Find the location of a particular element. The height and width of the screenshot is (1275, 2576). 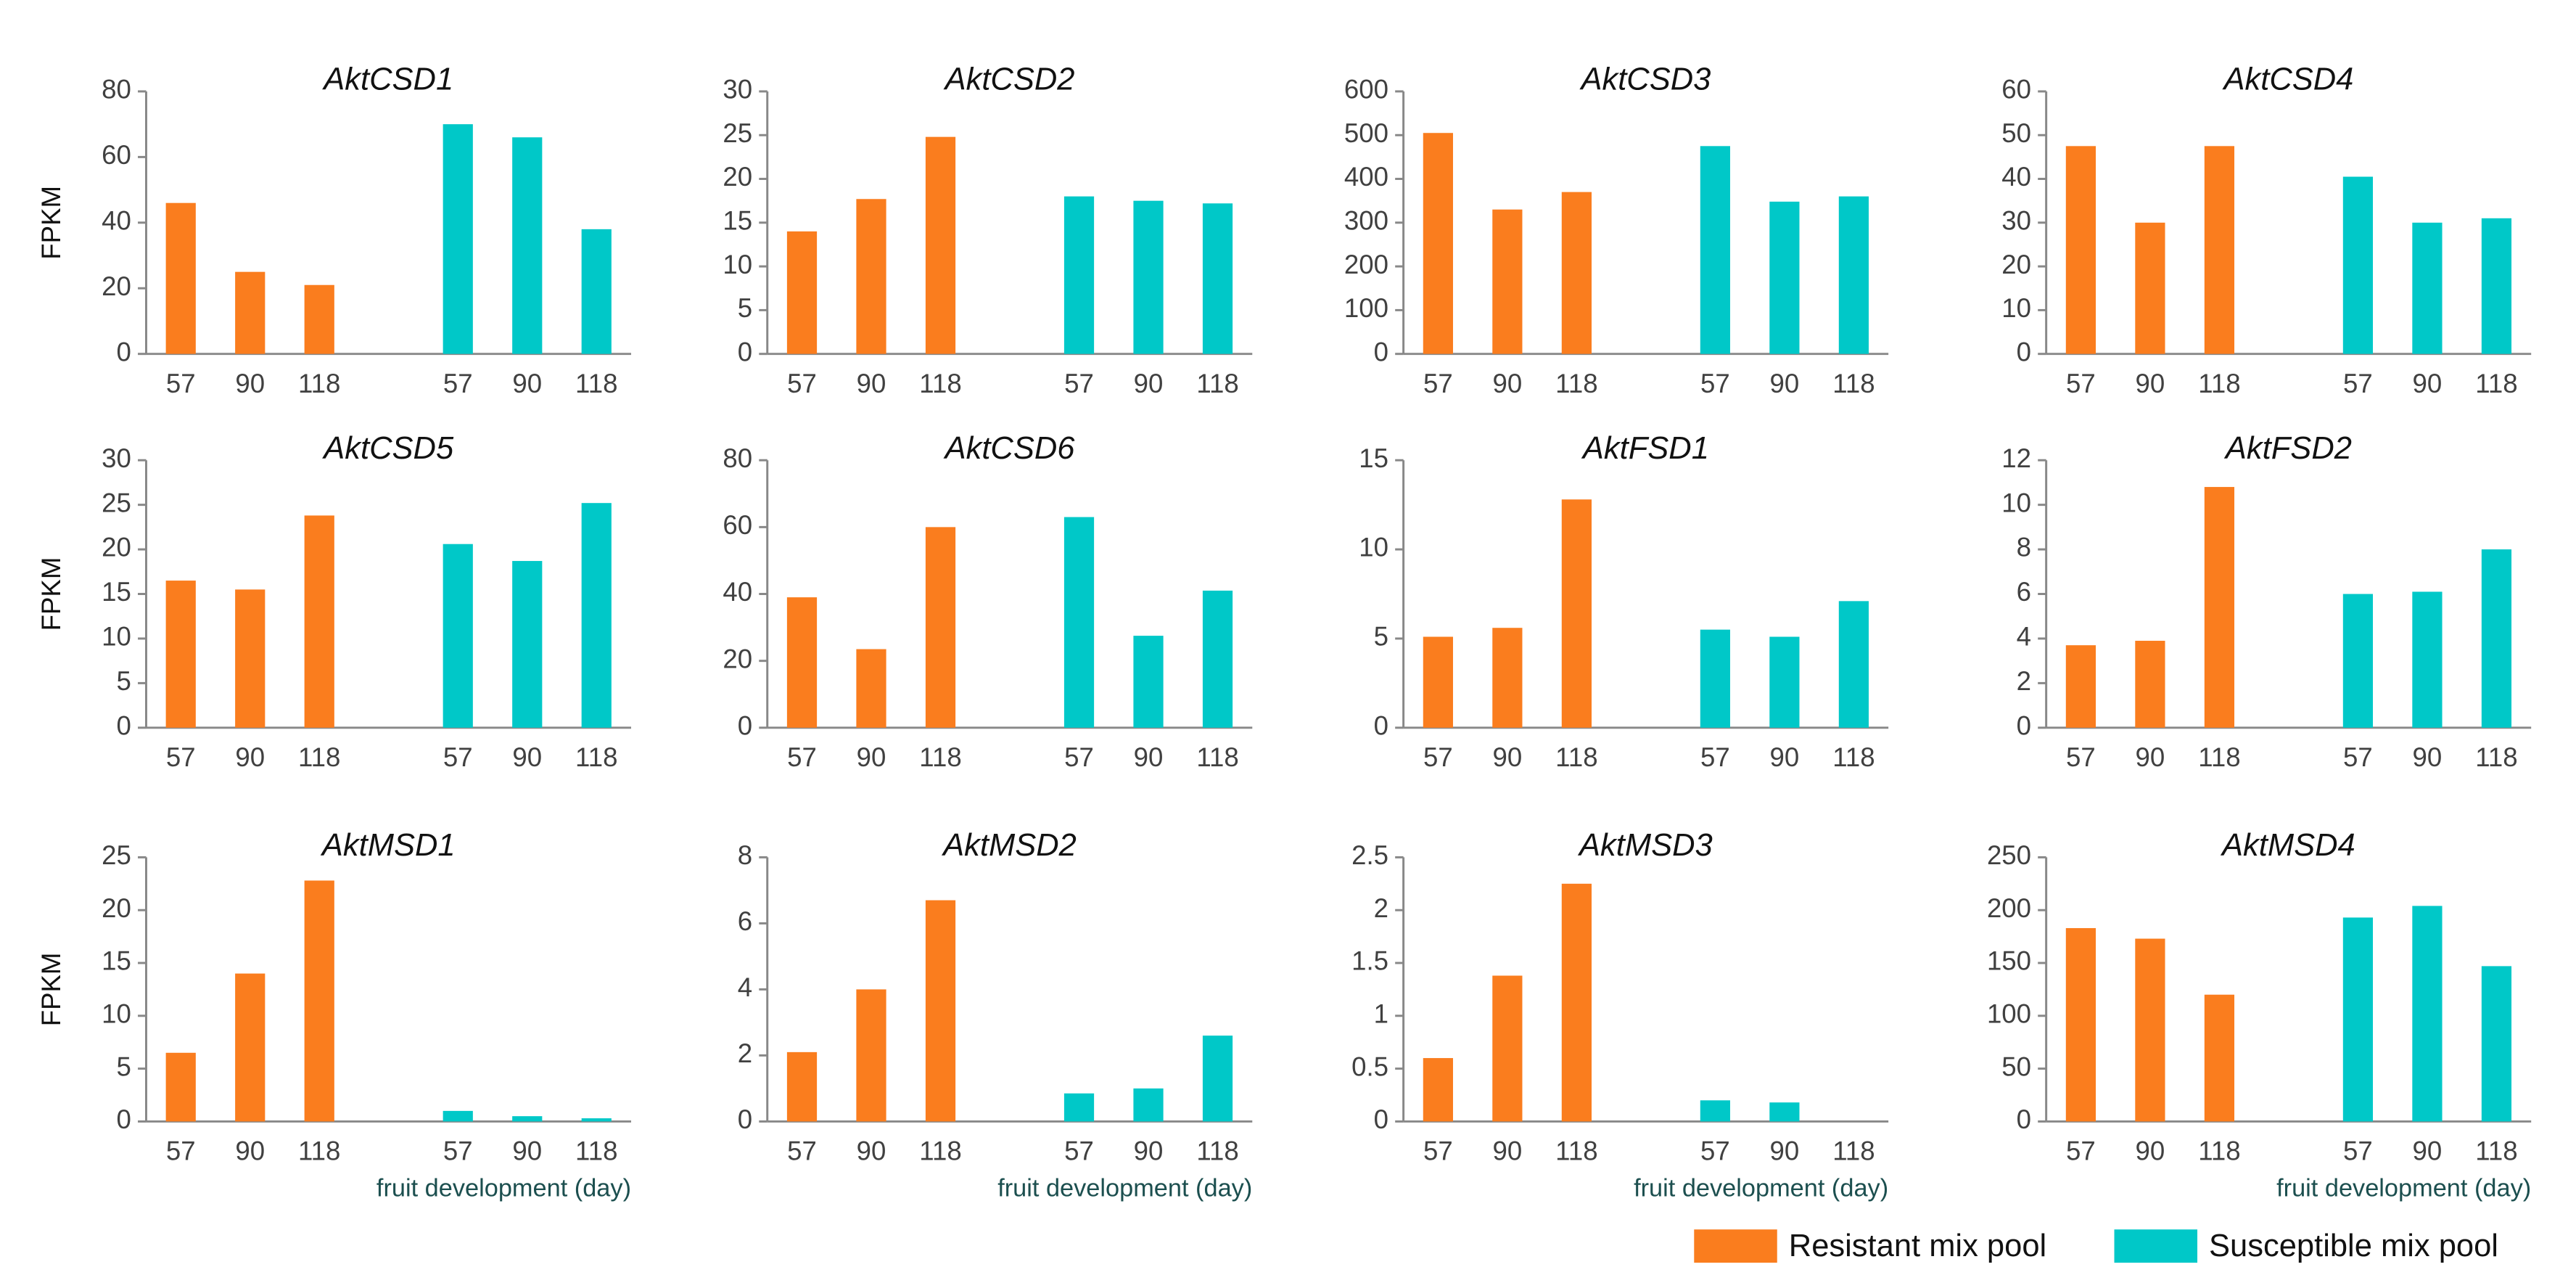

chart-title: AktCSD5 is located at coordinates (388, 448).